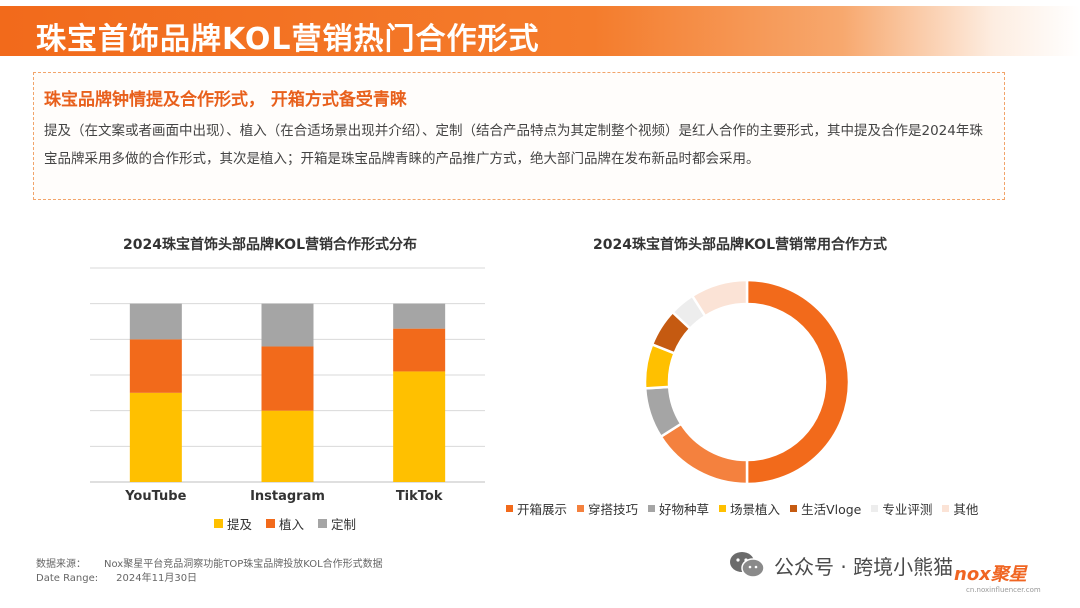 This screenshot has width=1080, height=608. What do you see at coordinates (225, 100) in the screenshot?
I see `summary-title: 珠宝品牌钟情提及合作形式， 开箱方式备受青睐` at bounding box center [225, 100].